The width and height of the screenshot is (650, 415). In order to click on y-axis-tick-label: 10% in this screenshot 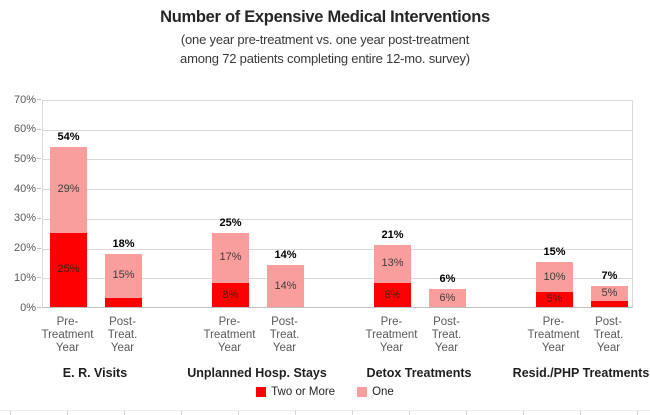, I will do `click(24, 277)`.